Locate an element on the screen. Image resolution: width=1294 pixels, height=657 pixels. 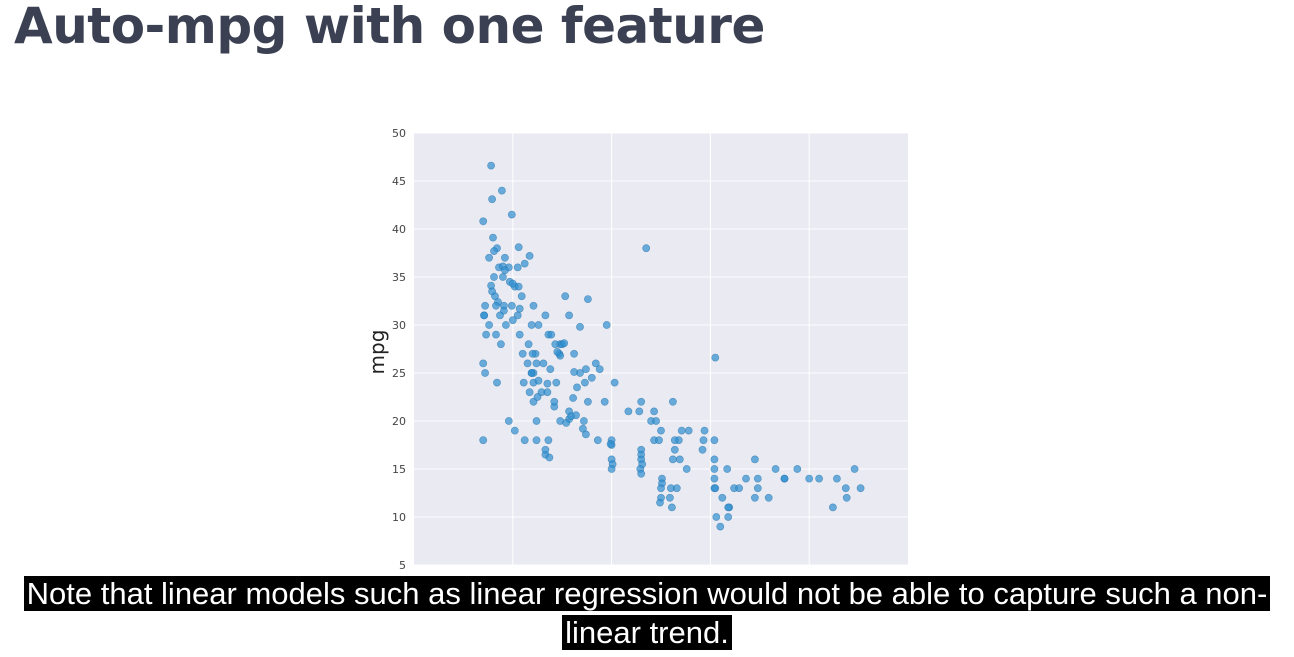
y-tick-label: 40 is located at coordinates (399, 229).